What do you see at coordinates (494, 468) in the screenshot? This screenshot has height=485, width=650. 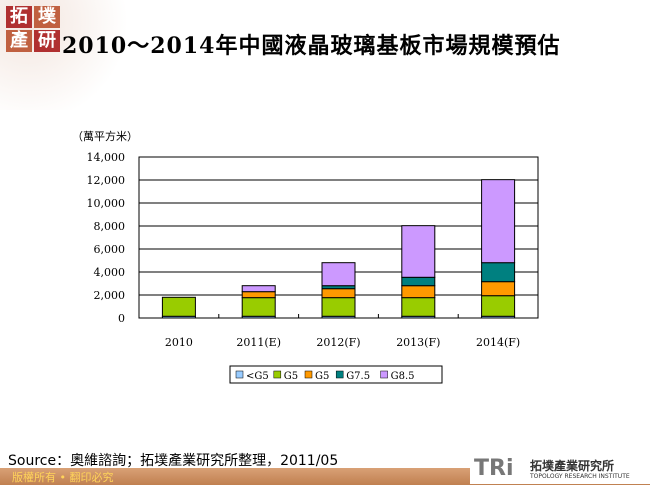 I see `brand: TRi` at bounding box center [494, 468].